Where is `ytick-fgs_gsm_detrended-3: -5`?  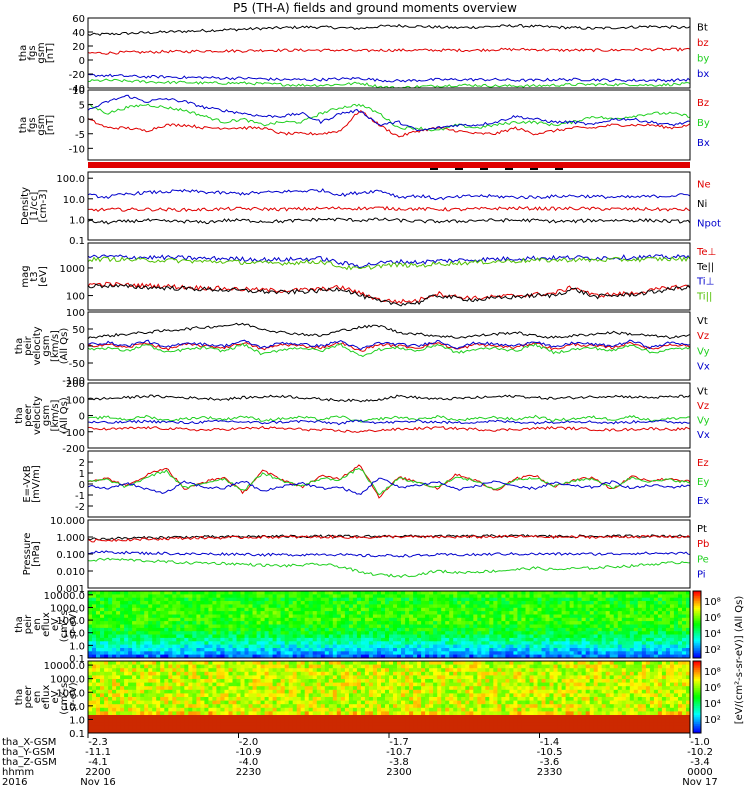 ytick-fgs_gsm_detrended-3: -5 is located at coordinates (80, 135).